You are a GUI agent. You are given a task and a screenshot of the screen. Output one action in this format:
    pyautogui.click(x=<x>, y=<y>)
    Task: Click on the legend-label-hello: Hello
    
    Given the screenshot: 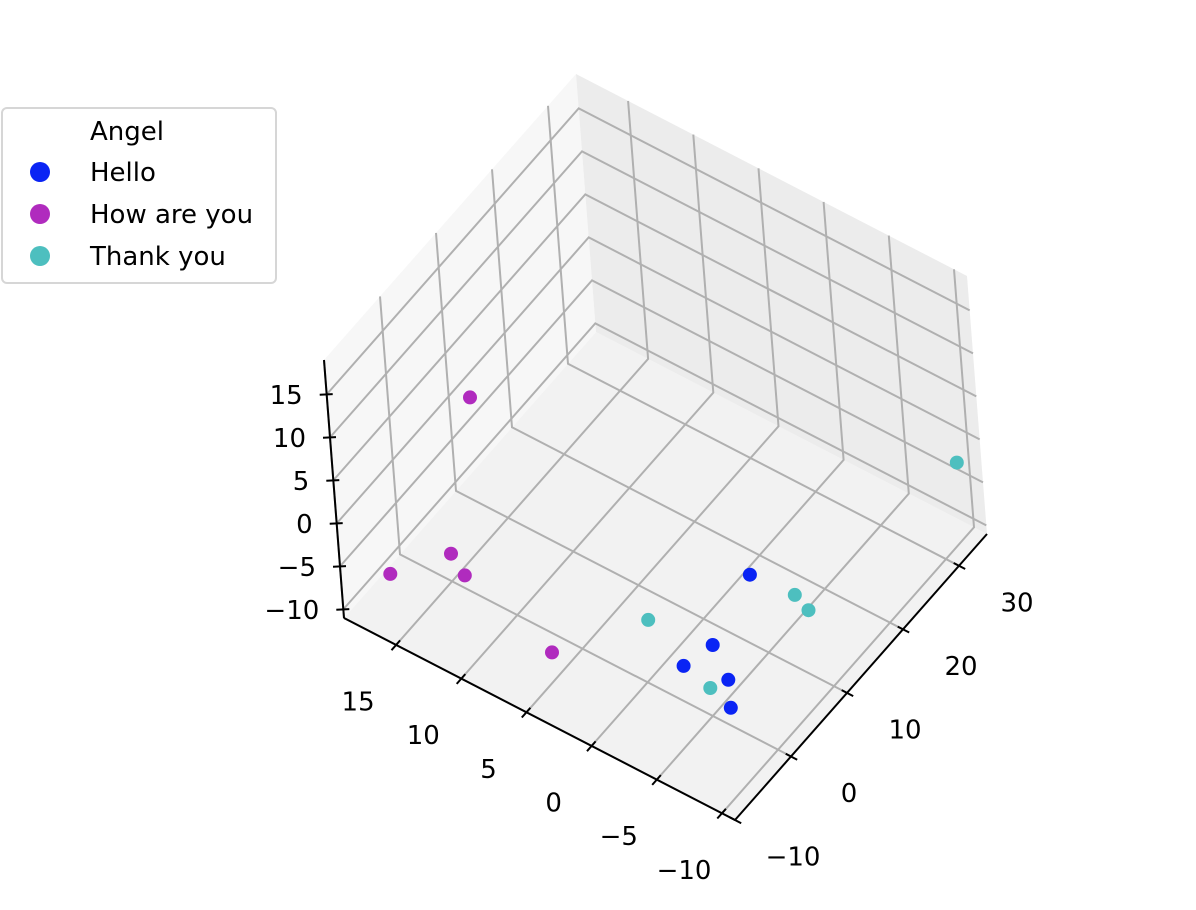 What is the action you would take?
    pyautogui.click(x=123, y=173)
    